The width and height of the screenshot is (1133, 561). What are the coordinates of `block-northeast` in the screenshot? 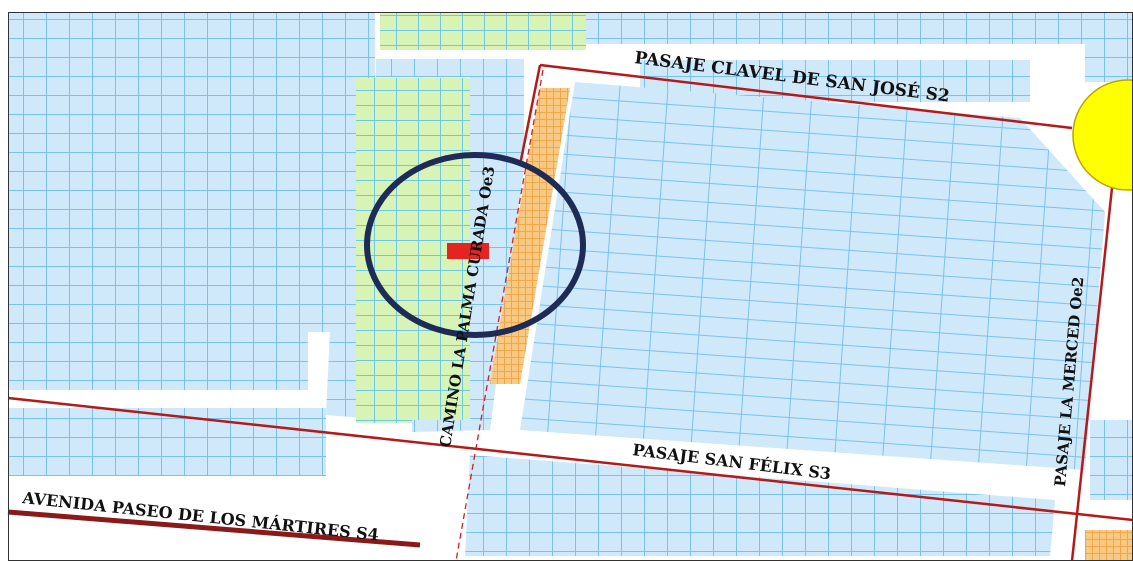 It's located at (1109, 47).